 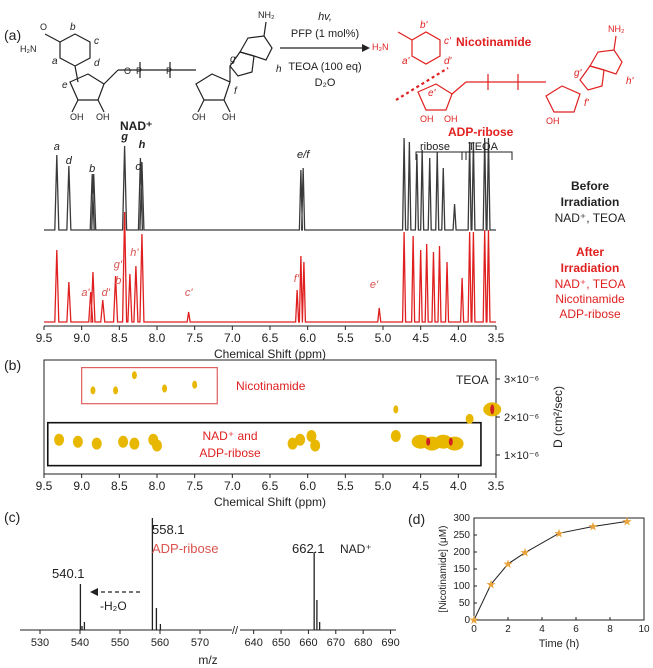 I want to click on nad-atom-labels: b c a d e f g h, so click(x=167, y=59).